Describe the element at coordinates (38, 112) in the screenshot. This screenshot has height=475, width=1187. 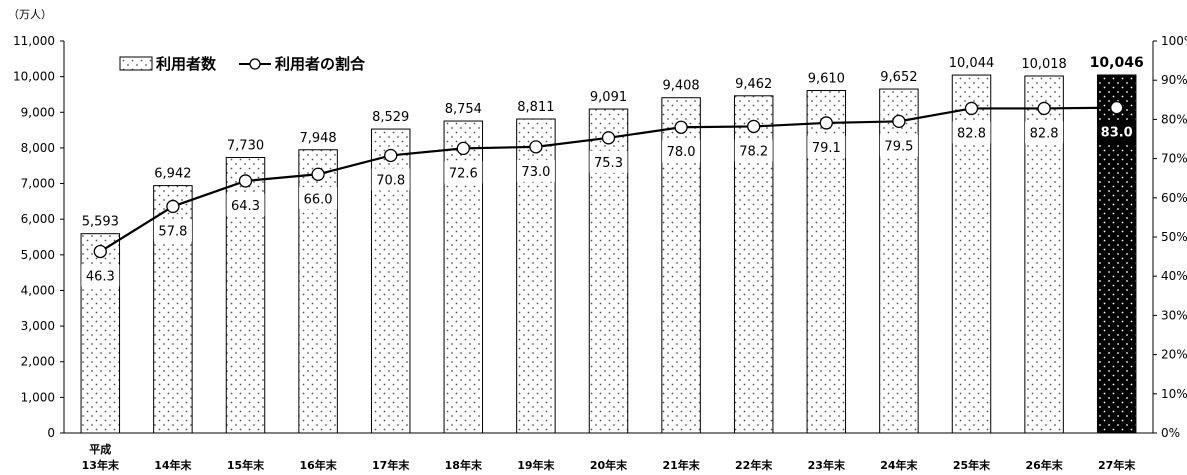
I see `y-tick-label: 9,000` at that location.